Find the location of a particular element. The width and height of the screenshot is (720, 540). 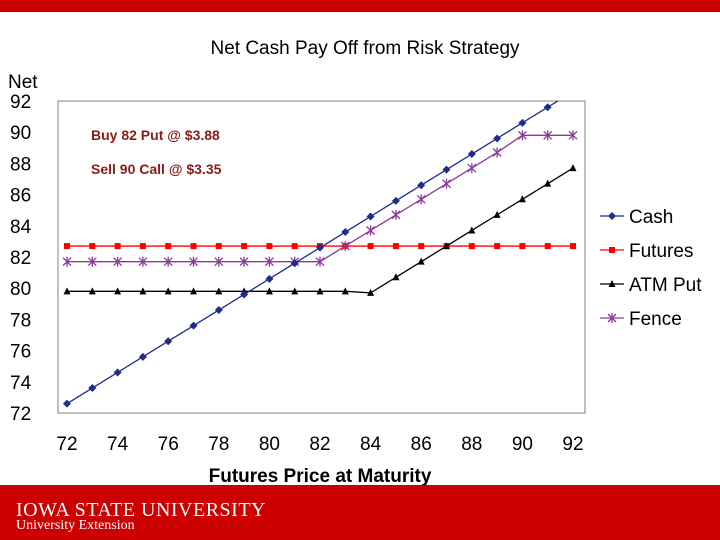

x-tick-label: 72 is located at coordinates (66, 444).